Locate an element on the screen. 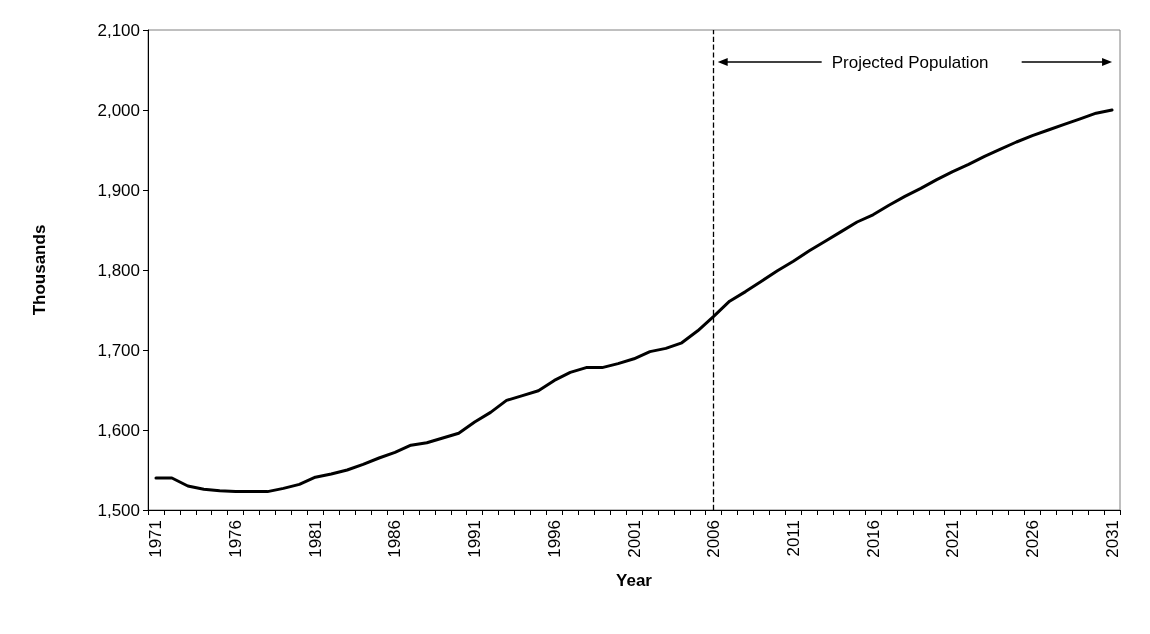 Image resolution: width=1150 pixels, height=634 pixels. x-tick-label: 1991 is located at coordinates (475, 539).